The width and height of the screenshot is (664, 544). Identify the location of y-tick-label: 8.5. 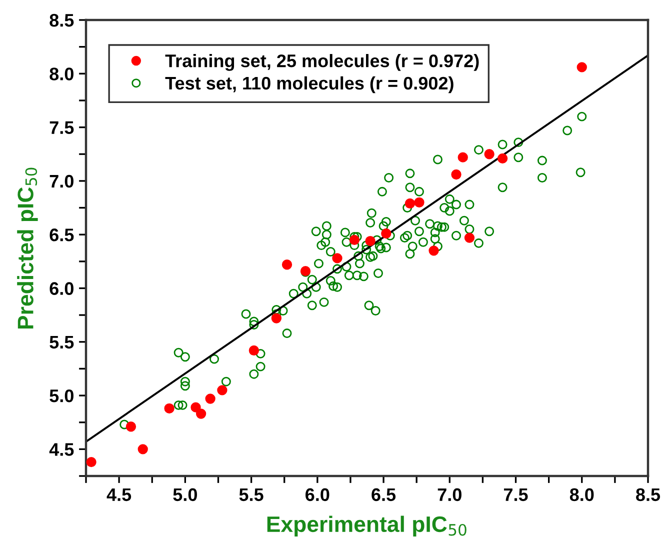
(62, 20).